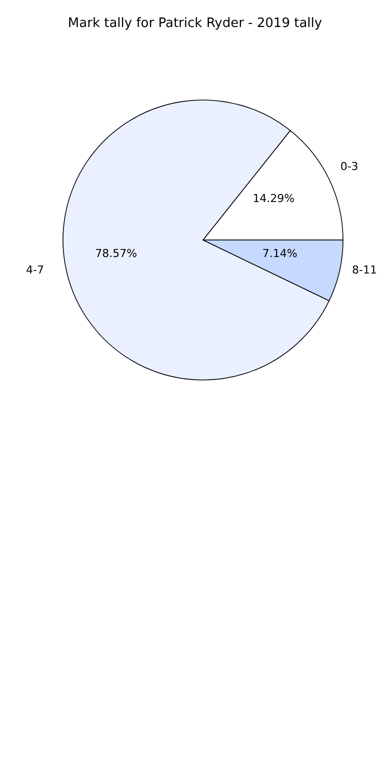  I want to click on chart-title: Mark tally for Patrick Ryder - 2019 tally, so click(195, 23).